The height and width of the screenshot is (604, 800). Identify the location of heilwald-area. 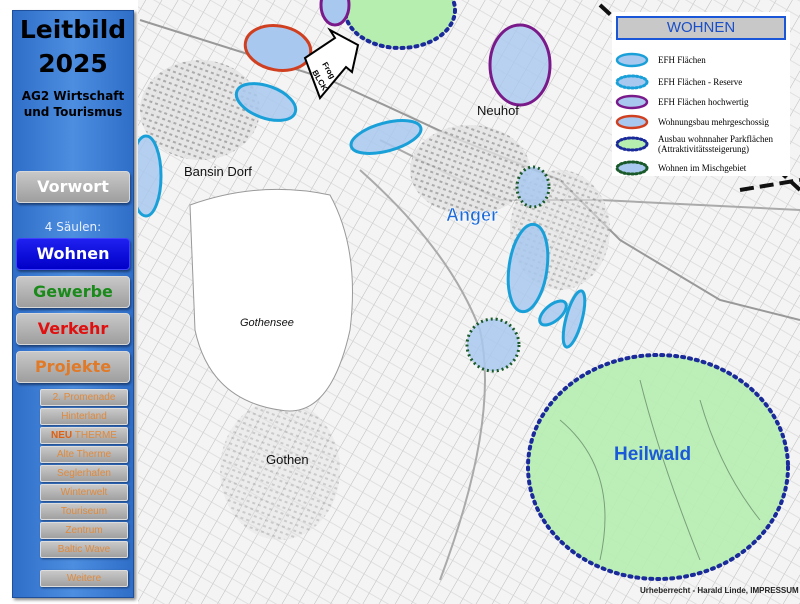
(658, 467).